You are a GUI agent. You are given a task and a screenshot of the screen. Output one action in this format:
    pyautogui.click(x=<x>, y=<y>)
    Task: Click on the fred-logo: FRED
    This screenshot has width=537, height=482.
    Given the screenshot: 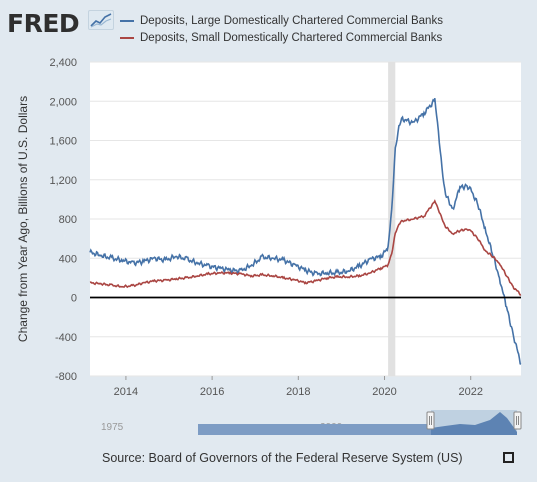 What is the action you would take?
    pyautogui.click(x=43, y=23)
    